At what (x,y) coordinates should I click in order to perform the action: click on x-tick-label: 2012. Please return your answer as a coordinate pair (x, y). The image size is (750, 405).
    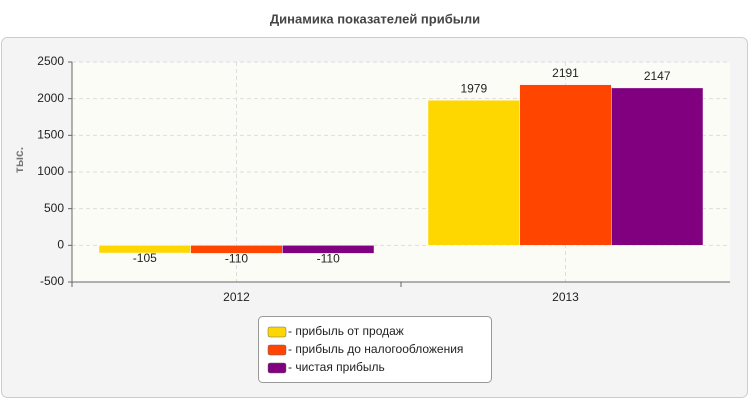
    Looking at the image, I should click on (236, 297).